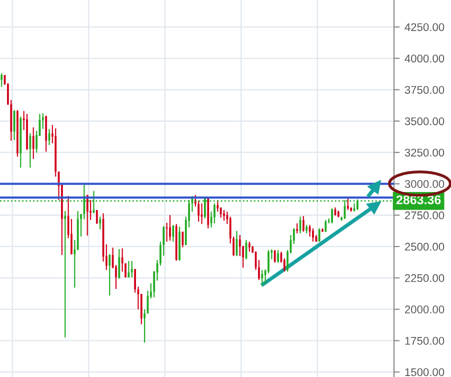  Describe the element at coordinates (424, 90) in the screenshot. I see `y-tick-label: 3750.00` at that location.